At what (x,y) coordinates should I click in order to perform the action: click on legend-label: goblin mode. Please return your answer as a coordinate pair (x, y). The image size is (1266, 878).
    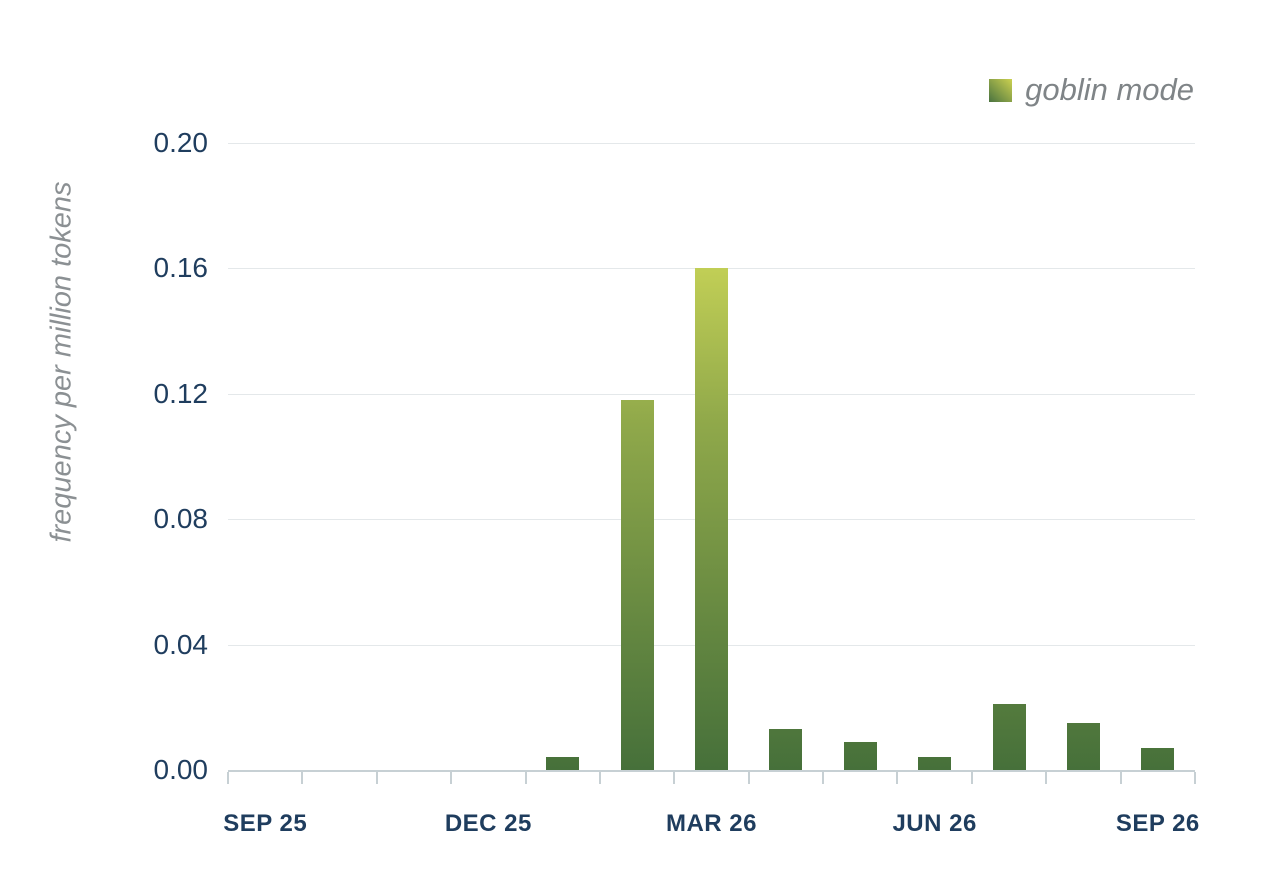
    Looking at the image, I should click on (1109, 89).